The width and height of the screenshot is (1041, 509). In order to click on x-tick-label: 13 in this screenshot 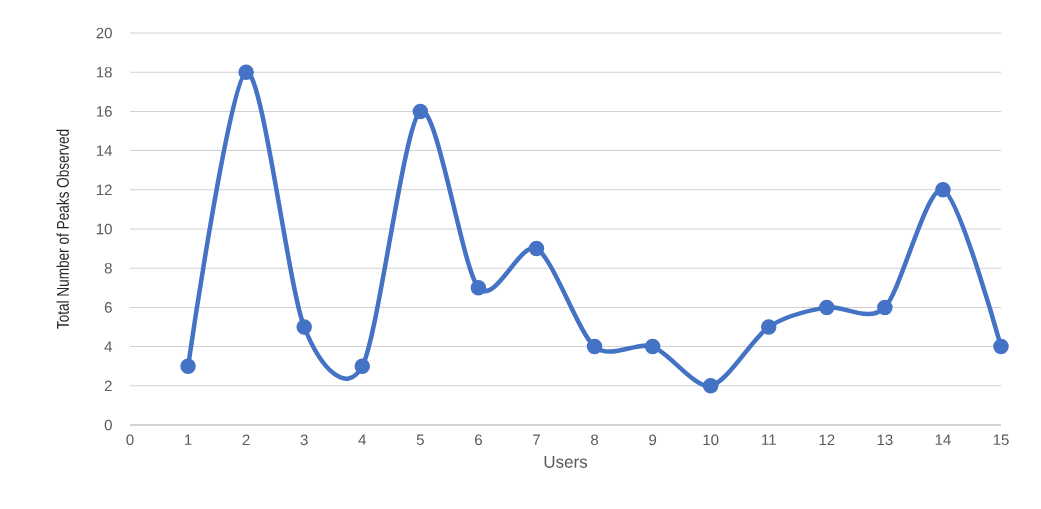, I will do `click(885, 440)`.